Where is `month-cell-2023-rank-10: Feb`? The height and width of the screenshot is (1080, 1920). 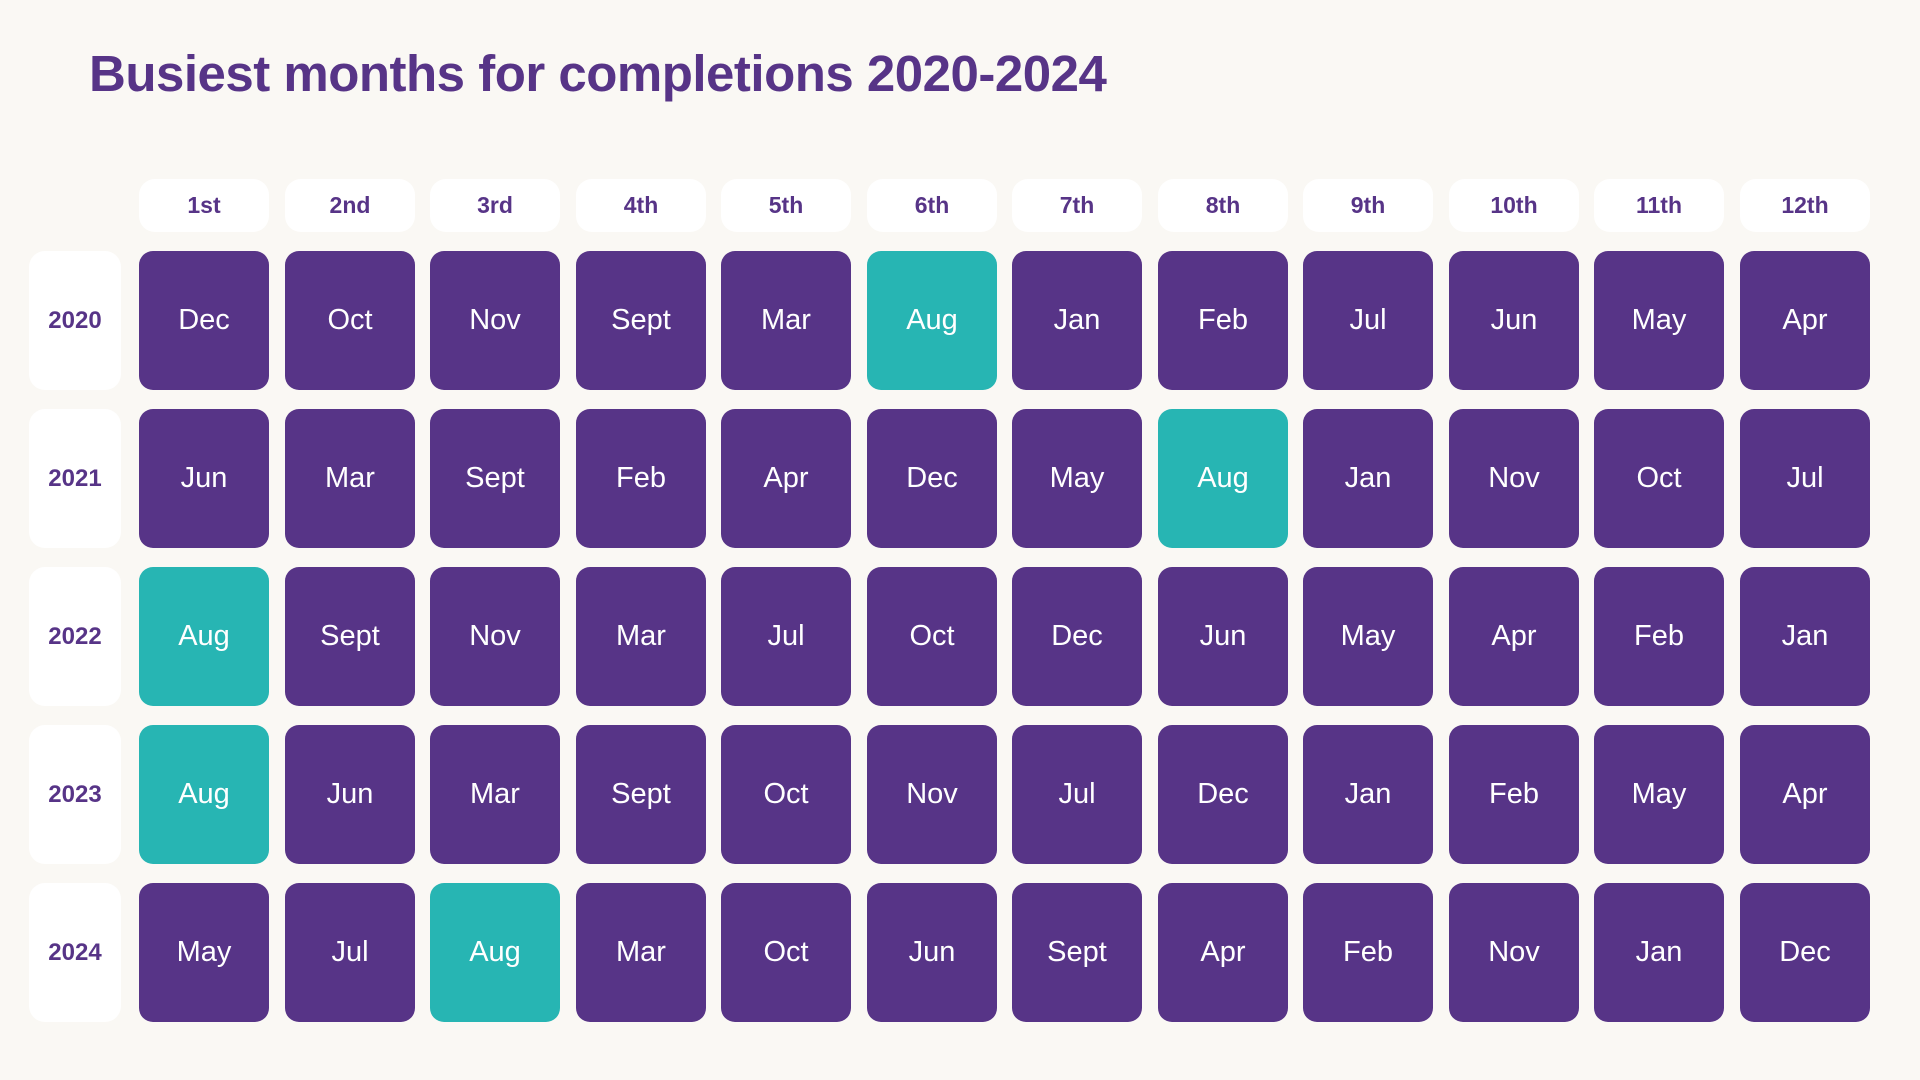 month-cell-2023-rank-10: Feb is located at coordinates (1514, 794).